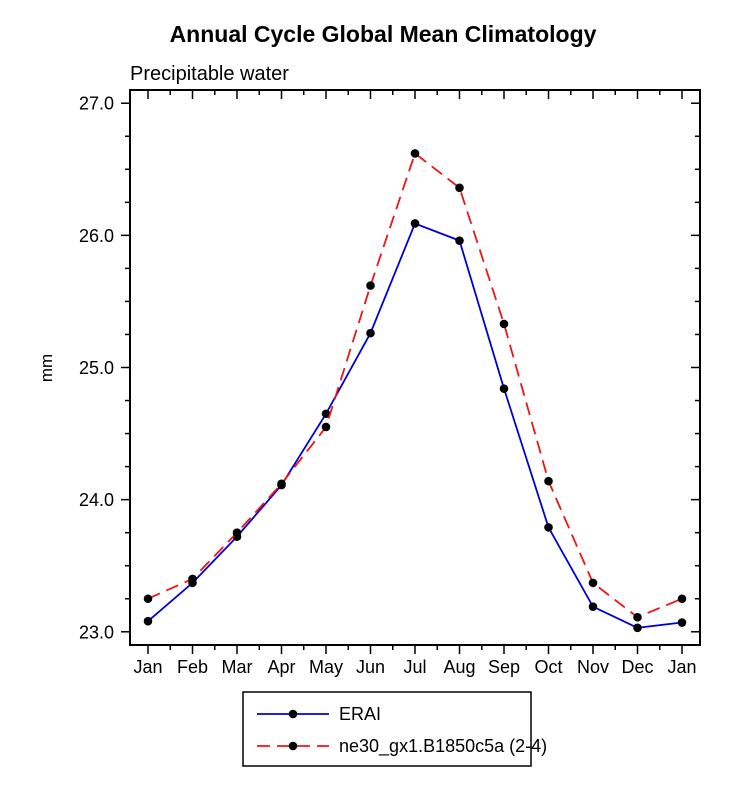 This screenshot has height=786, width=733. I want to click on x-tick-label: May, so click(326, 667).